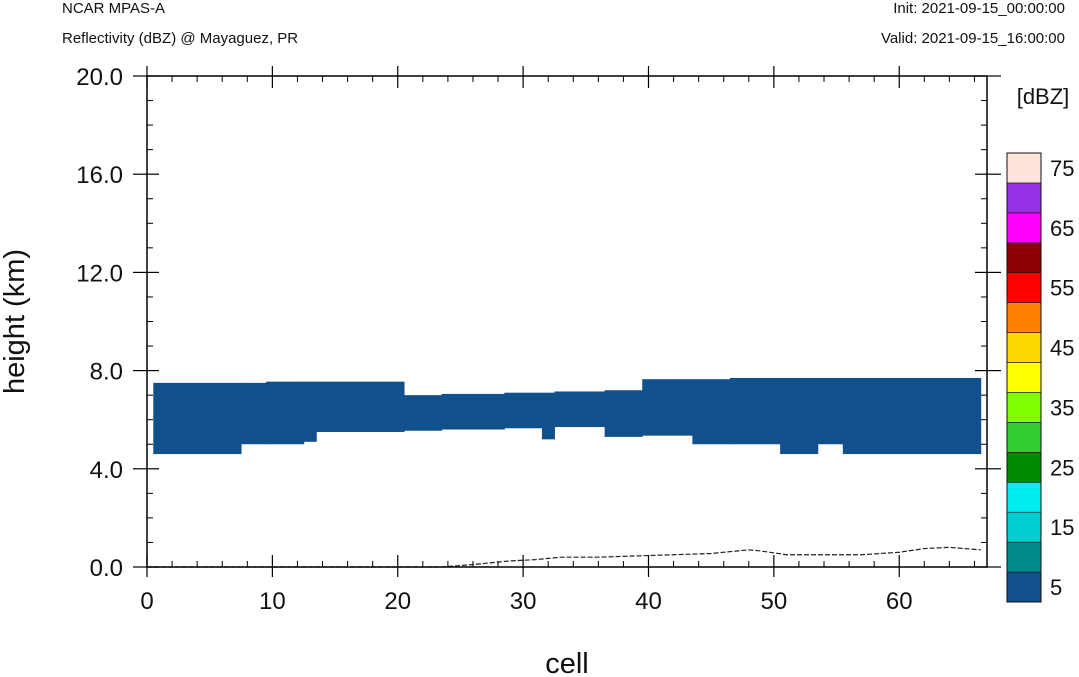 The width and height of the screenshot is (1079, 677). Describe the element at coordinates (106, 470) in the screenshot. I see `y-tick-label: 4.0` at that location.